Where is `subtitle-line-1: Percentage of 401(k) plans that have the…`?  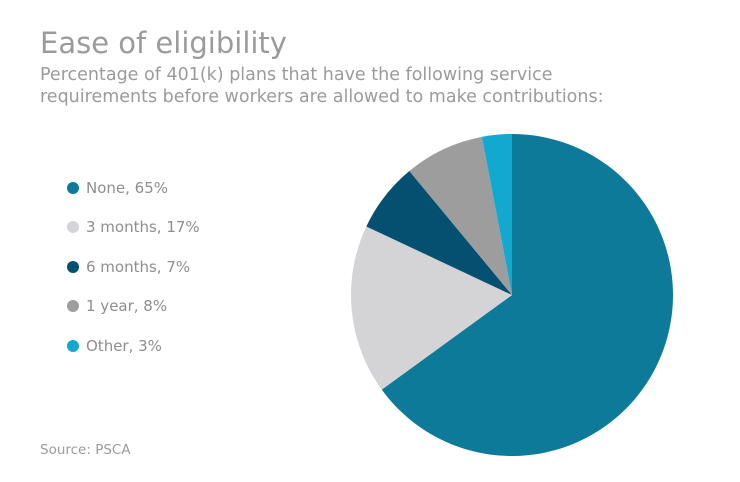 subtitle-line-1: Percentage of 401(k) plans that have the… is located at coordinates (296, 75).